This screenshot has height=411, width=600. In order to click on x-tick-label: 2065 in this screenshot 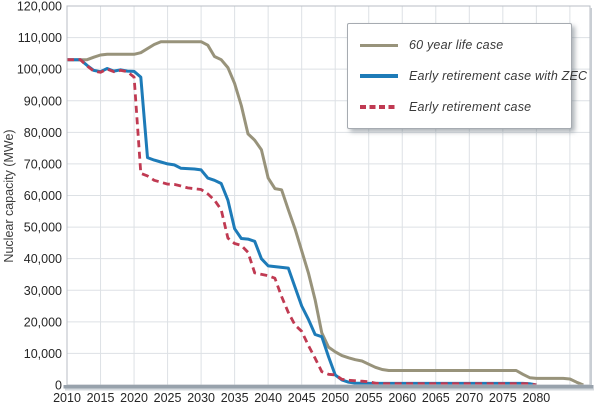, I will do `click(436, 398)`.